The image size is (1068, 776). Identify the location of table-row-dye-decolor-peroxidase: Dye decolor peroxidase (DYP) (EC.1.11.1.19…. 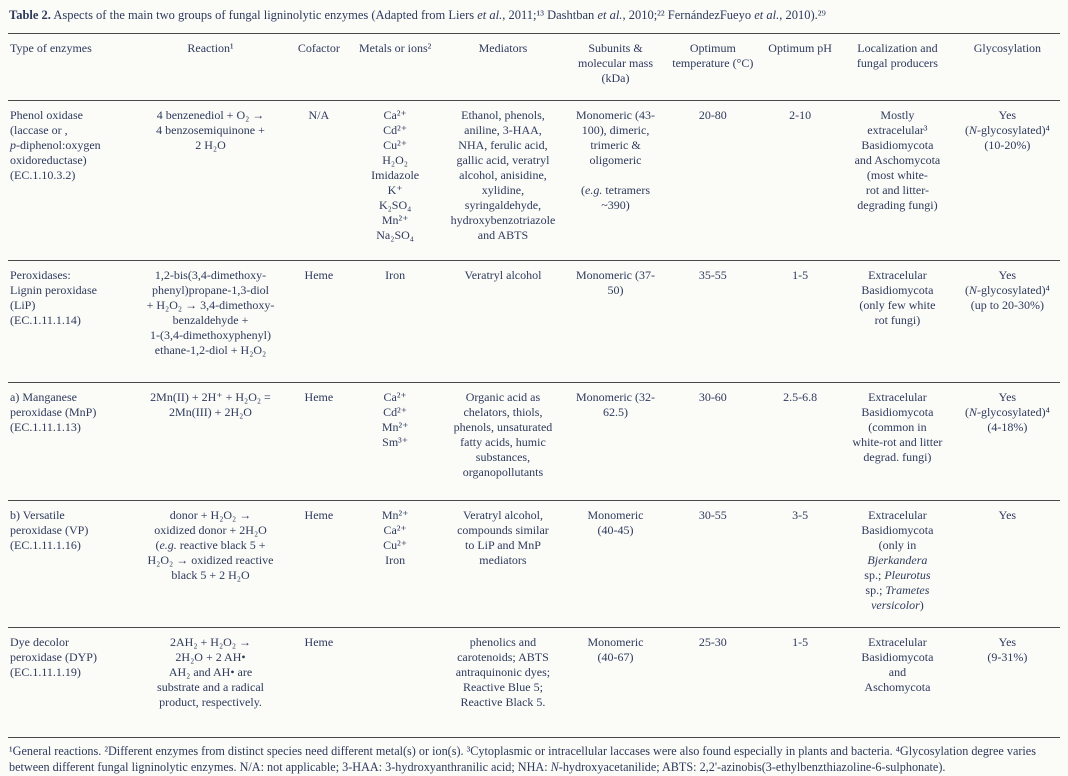
(534, 683).